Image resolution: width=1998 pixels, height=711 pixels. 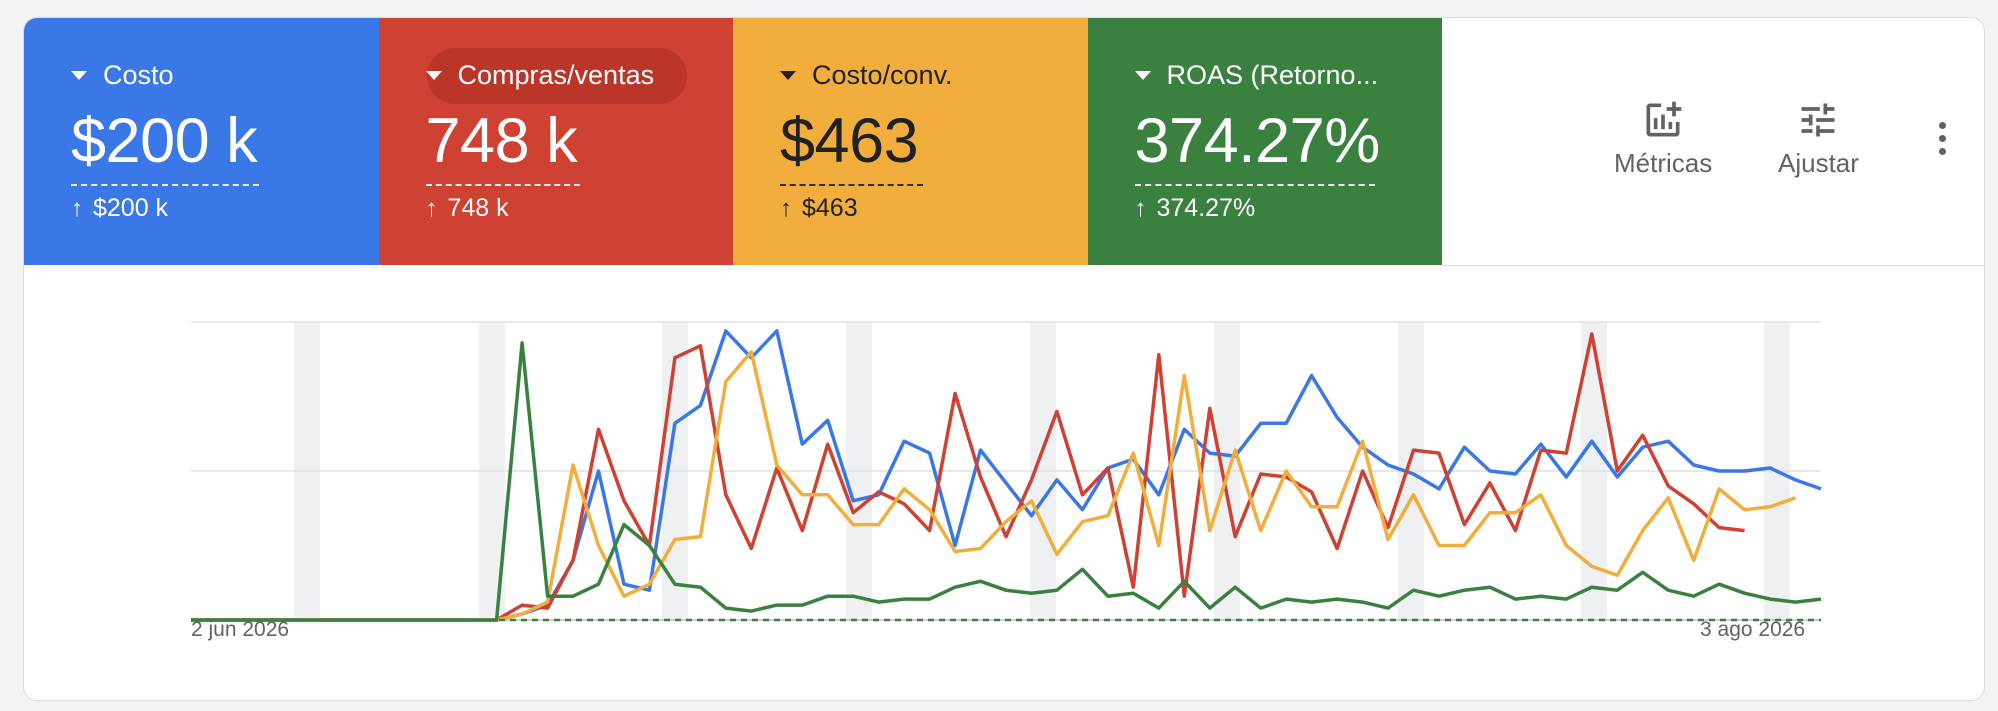 I want to click on metric-tile-header: Costo, so click(x=122, y=75).